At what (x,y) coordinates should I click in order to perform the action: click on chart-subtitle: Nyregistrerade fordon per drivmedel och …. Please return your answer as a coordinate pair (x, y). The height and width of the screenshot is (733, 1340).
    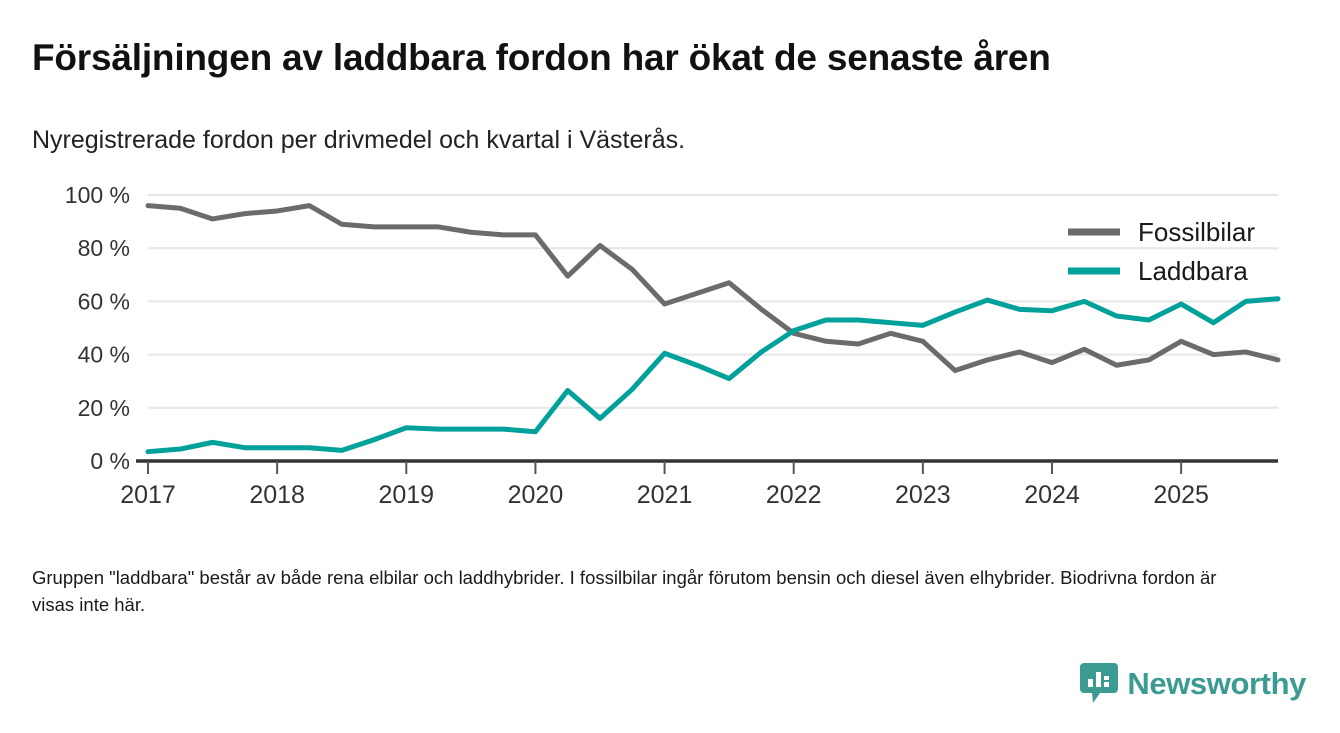
    Looking at the image, I should click on (359, 140).